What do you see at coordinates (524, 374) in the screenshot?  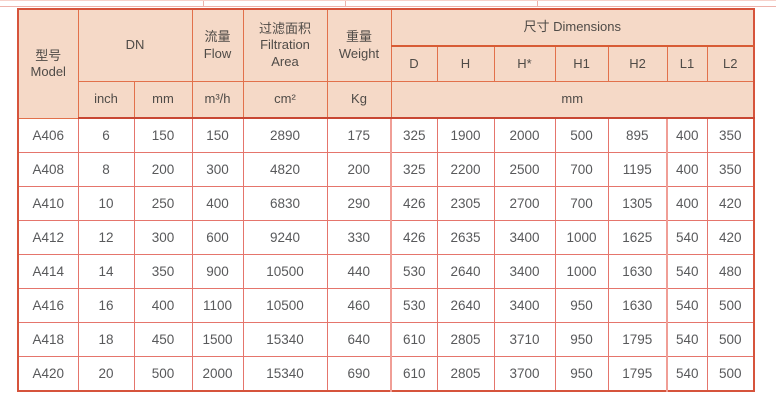 I see `table-cell: 3700` at bounding box center [524, 374].